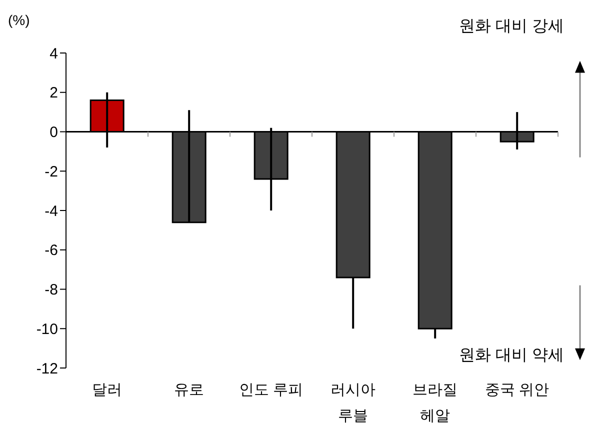 The image size is (605, 442). I want to click on x-tick-label: 인도 루피, so click(271, 390).